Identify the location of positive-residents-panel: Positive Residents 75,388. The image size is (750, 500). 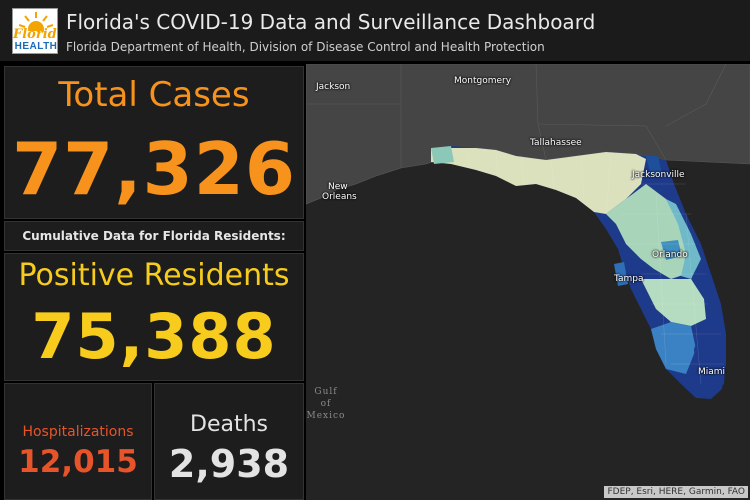
(154, 317).